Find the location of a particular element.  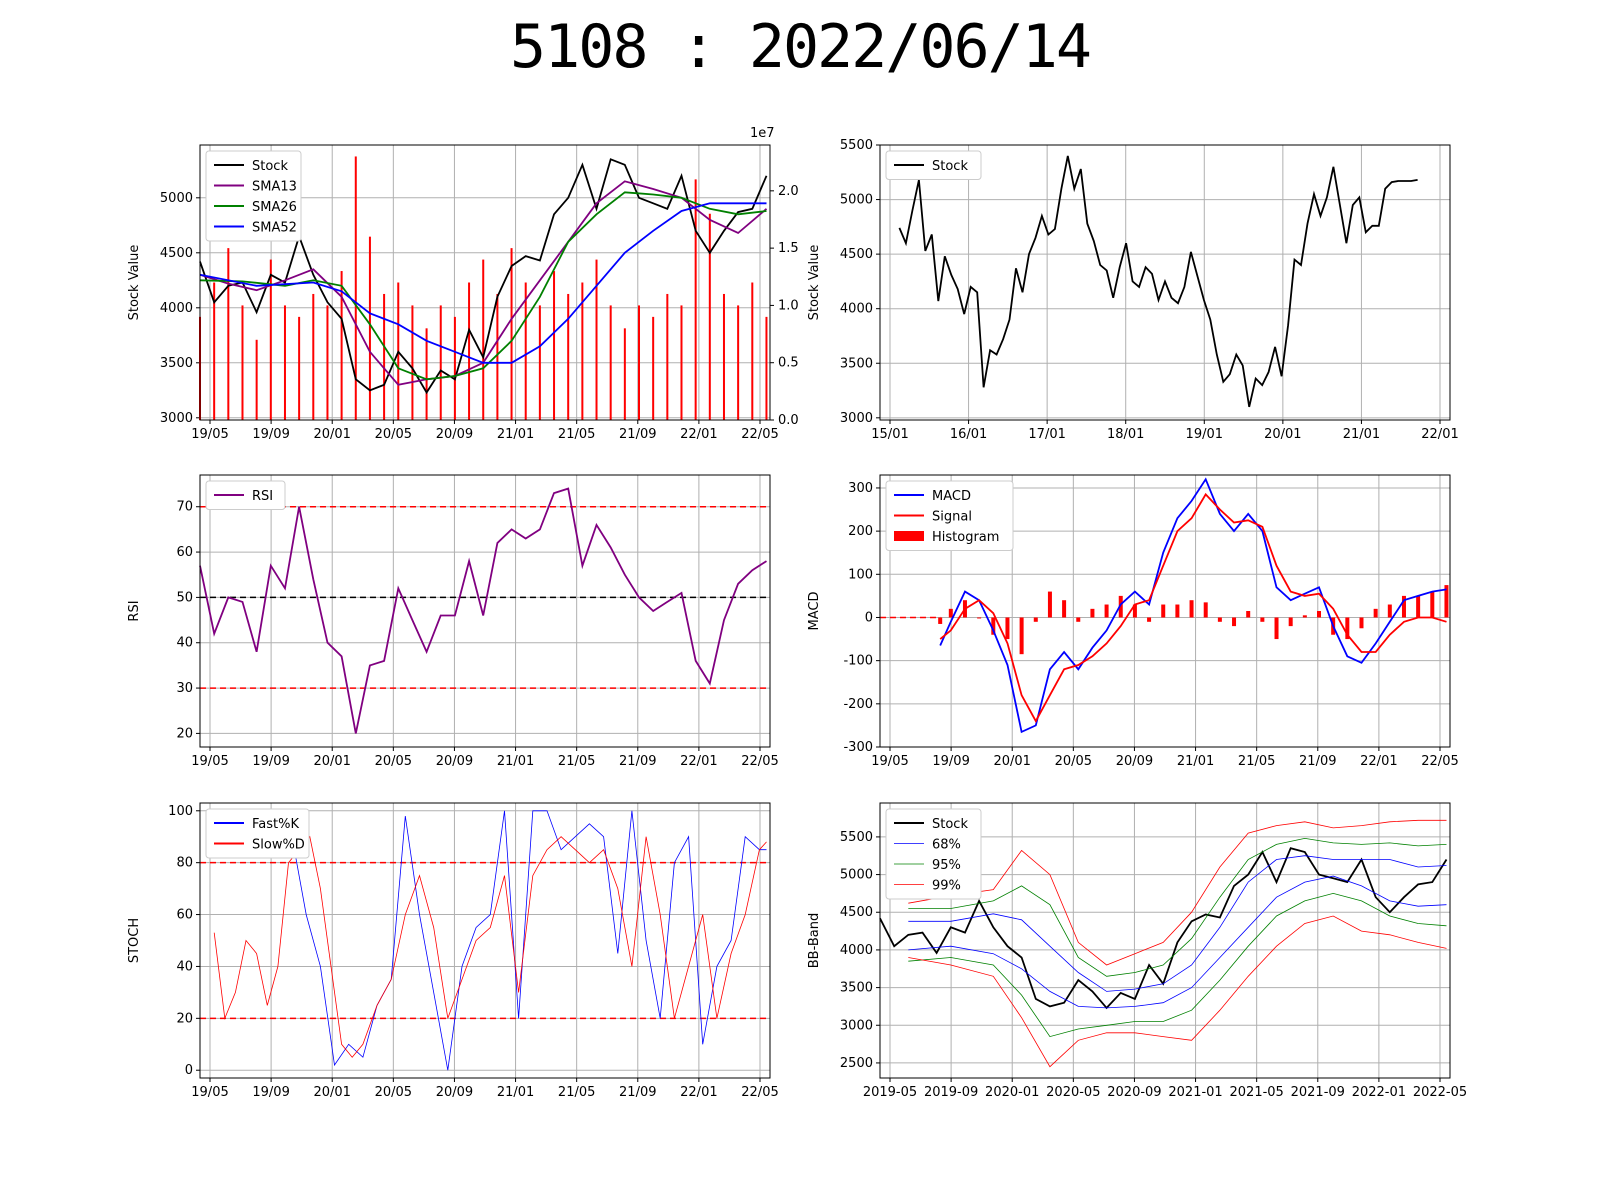

ytick-label: 30 is located at coordinates (184, 688).